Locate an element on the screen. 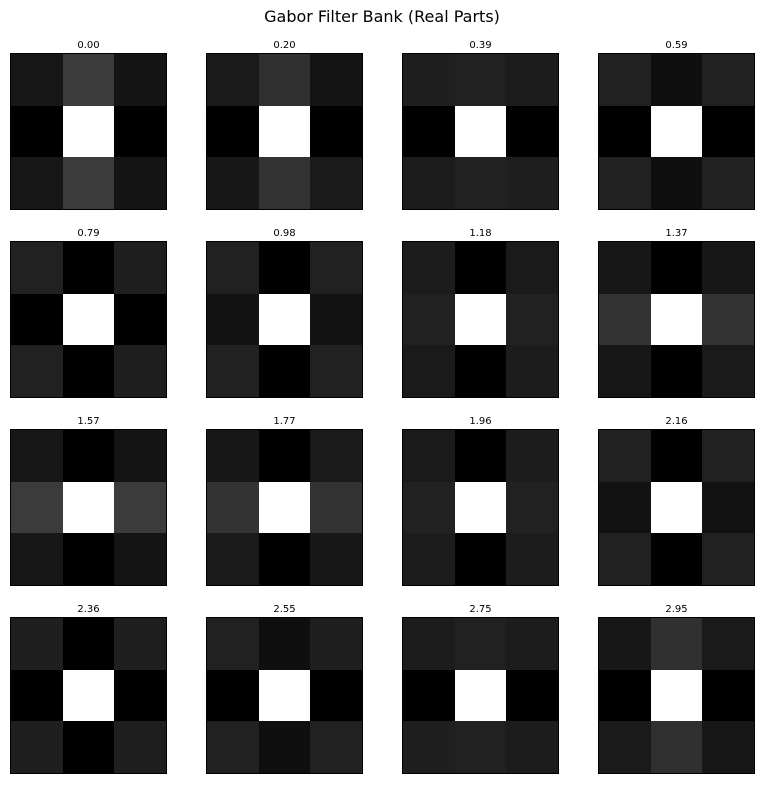 This screenshot has height=789, width=764. filter-panel: 2.95 is located at coordinates (676, 689).